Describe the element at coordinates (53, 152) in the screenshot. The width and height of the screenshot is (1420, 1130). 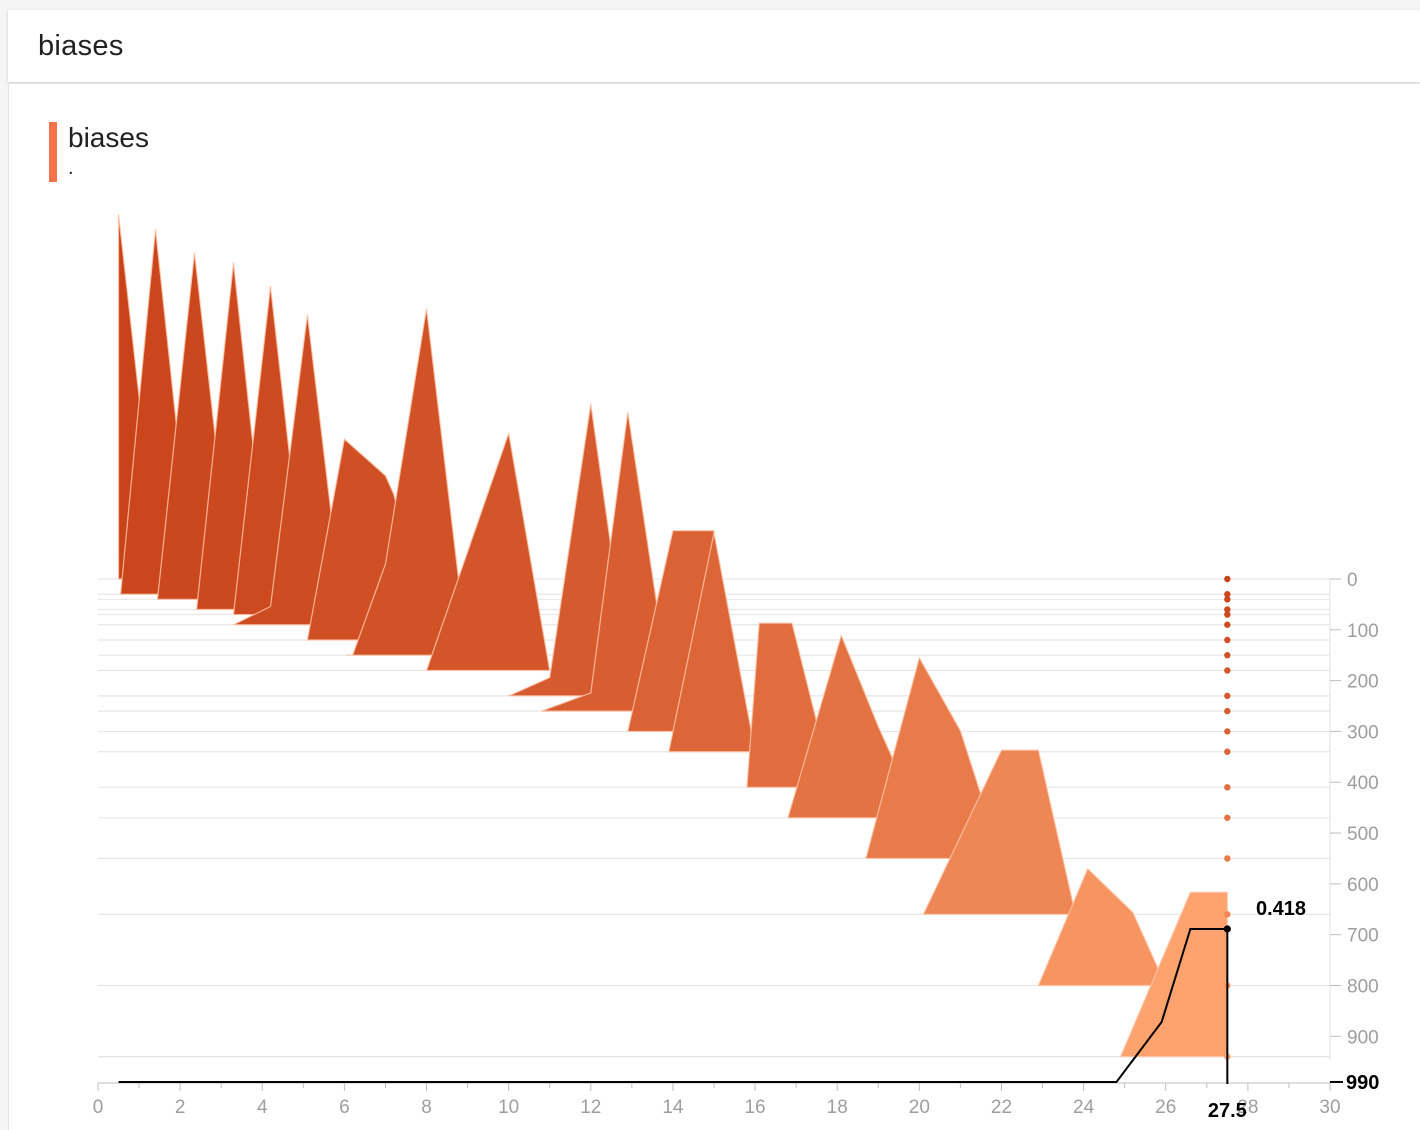
I see `card-accent-bar` at that location.